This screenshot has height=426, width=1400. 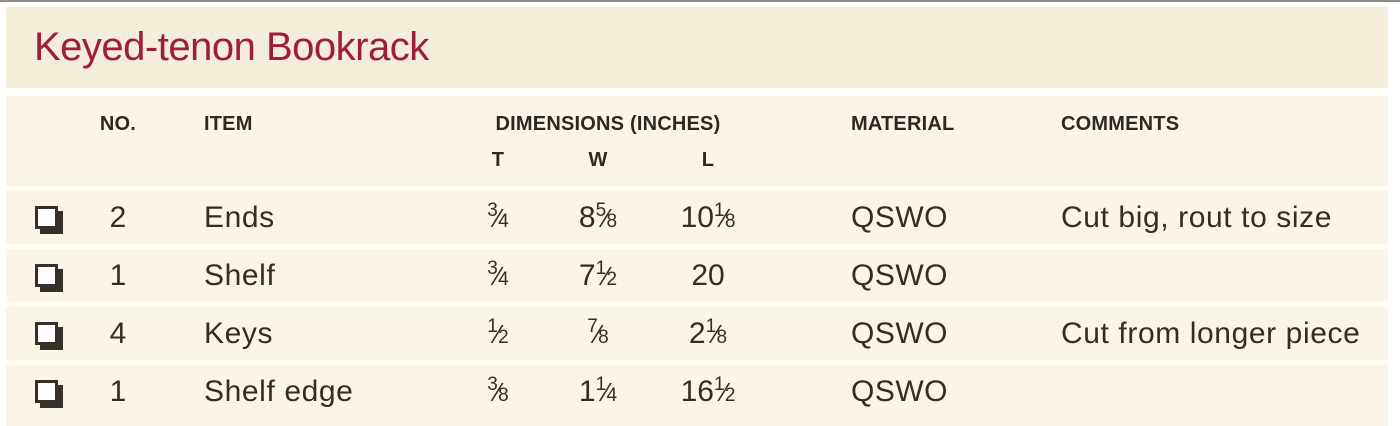 I want to click on cell-dimension-l: 20, so click(x=708, y=275).